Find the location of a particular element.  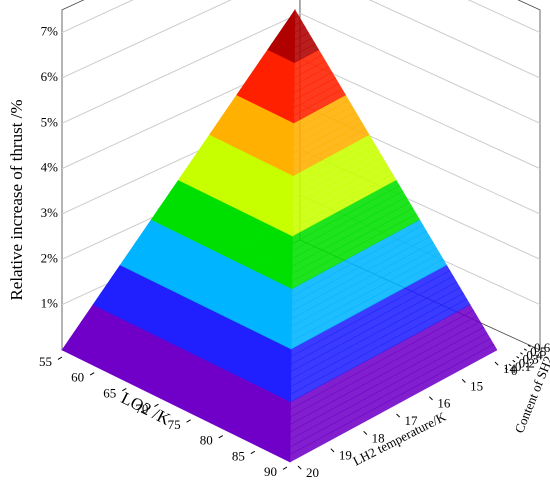

y-tick-label: 14 is located at coordinates (510, 368).